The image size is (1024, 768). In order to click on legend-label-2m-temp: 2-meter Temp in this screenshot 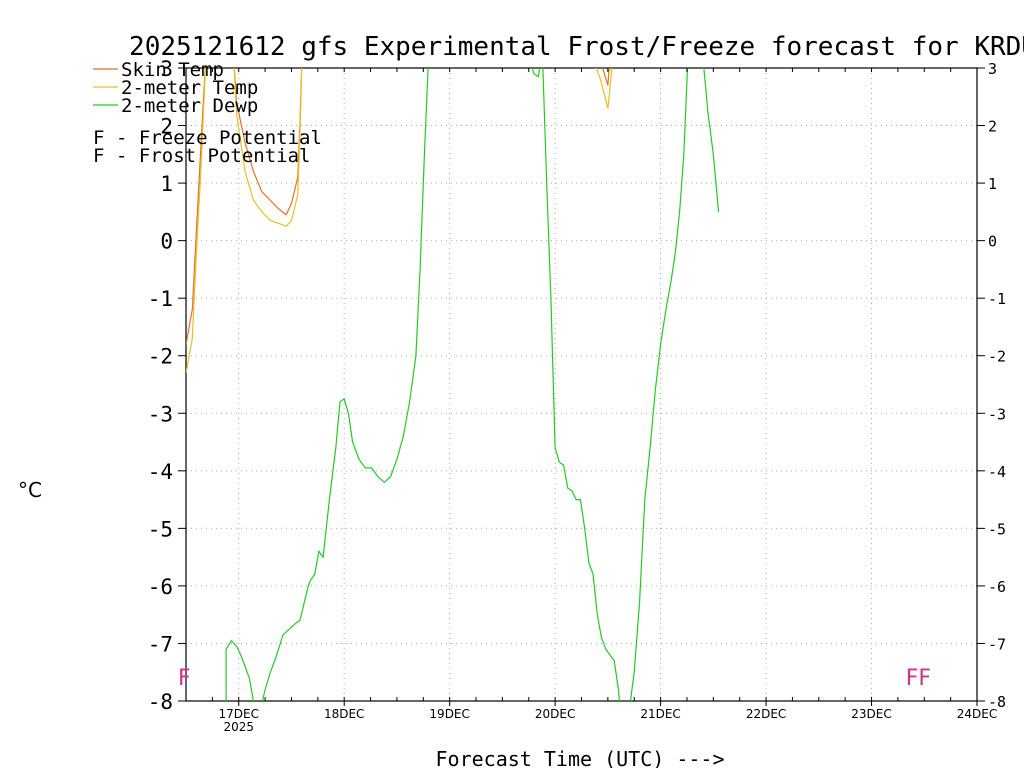, I will do `click(189, 88)`.